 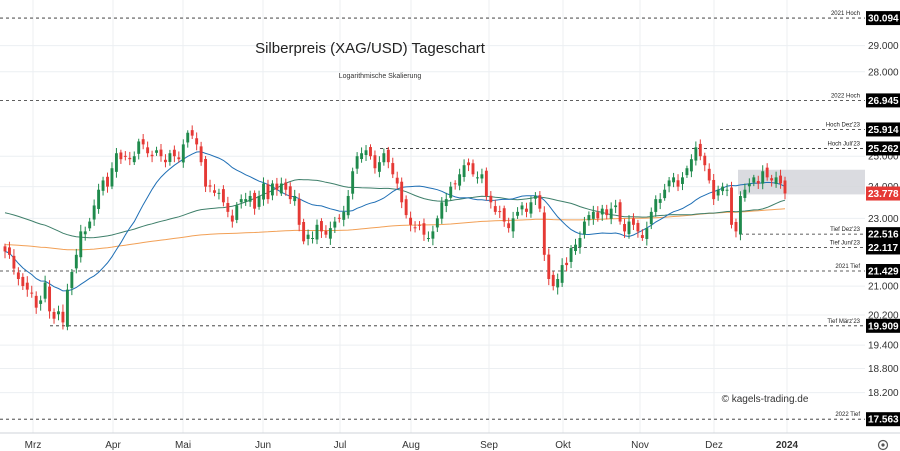 I want to click on time-axis-label: 2024, so click(x=787, y=445).